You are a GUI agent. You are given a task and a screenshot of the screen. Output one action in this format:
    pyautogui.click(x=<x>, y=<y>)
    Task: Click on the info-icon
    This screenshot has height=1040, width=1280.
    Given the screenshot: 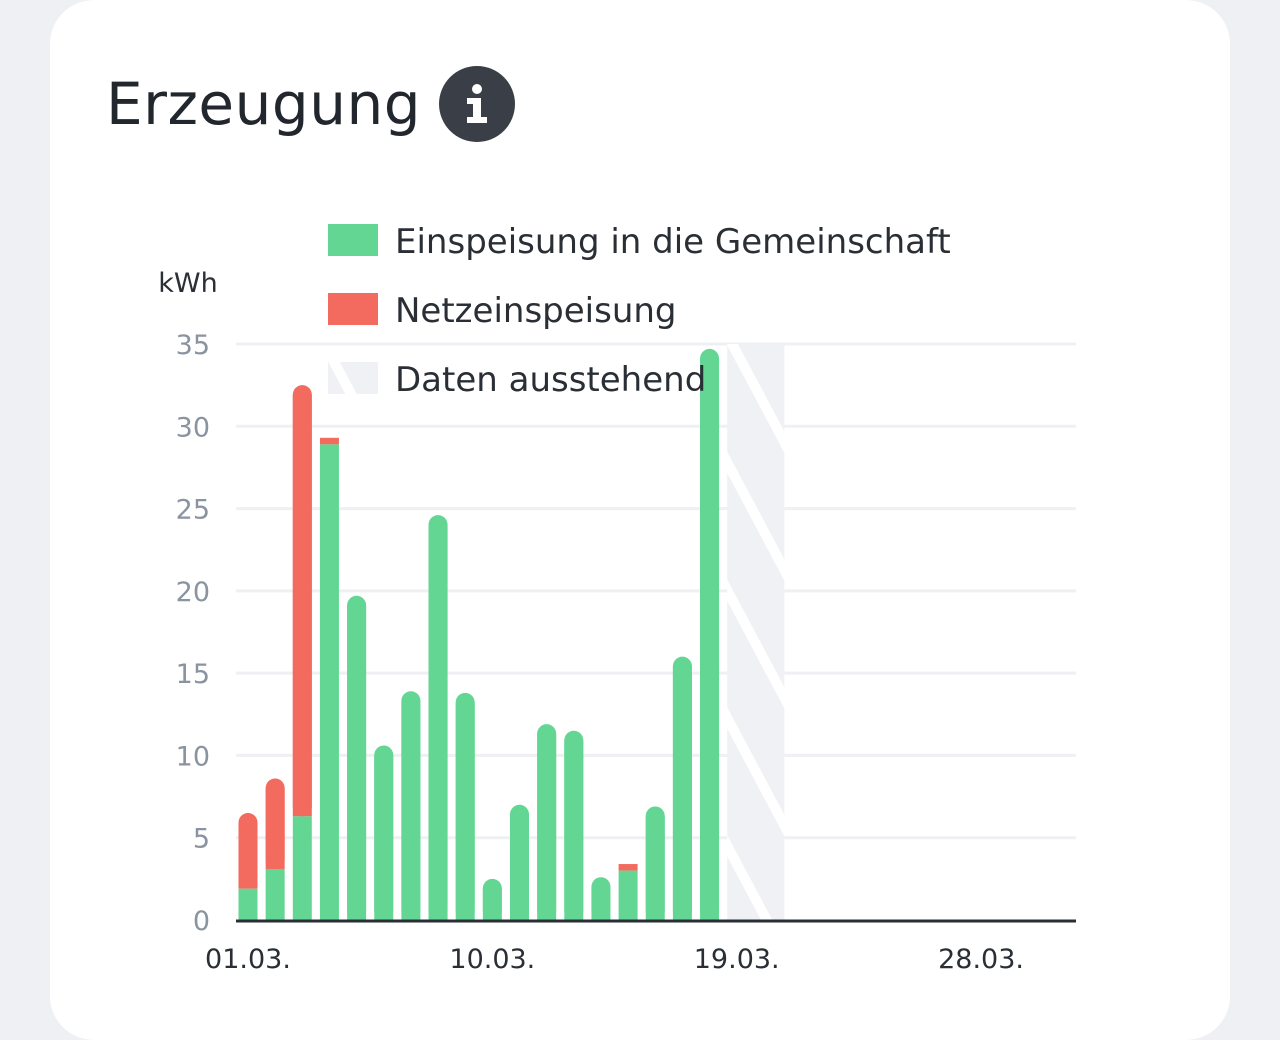 What is the action you would take?
    pyautogui.click(x=477, y=103)
    